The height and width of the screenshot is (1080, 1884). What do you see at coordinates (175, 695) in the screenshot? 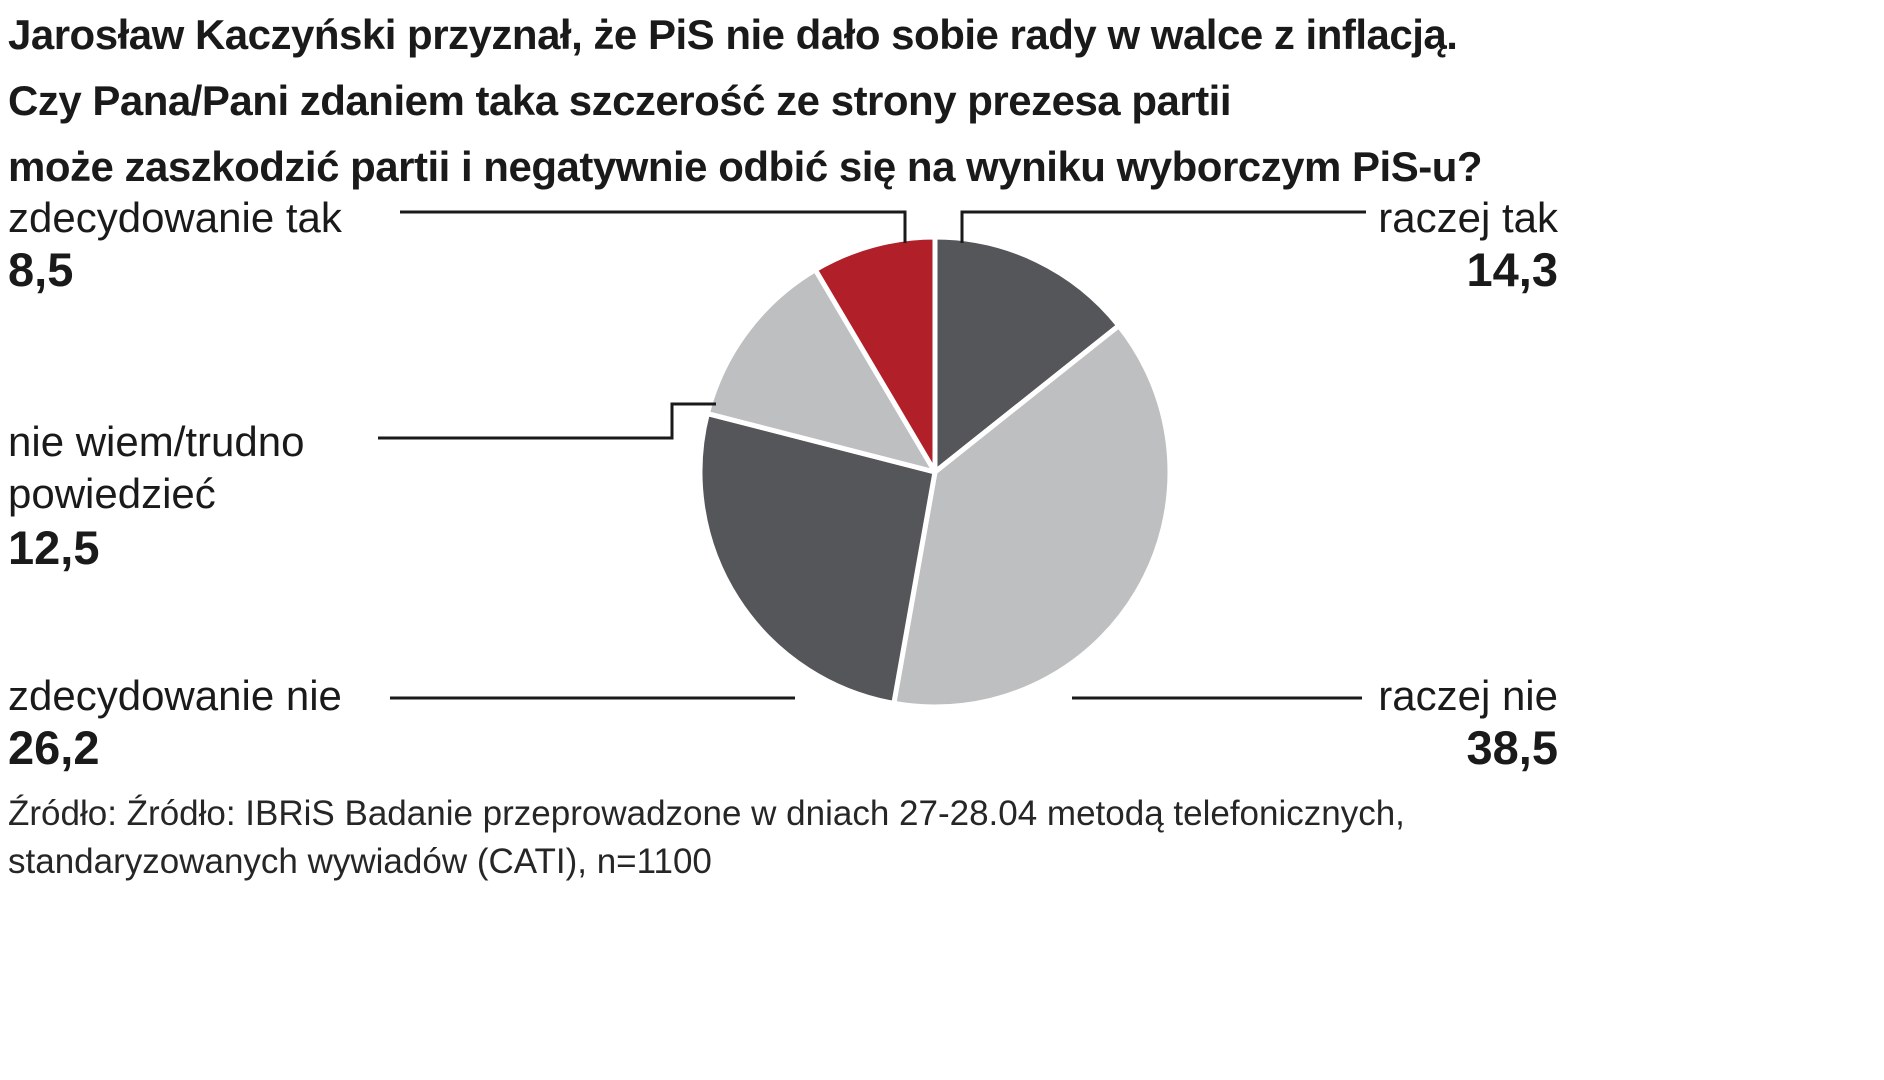
I see `label-zdecydowanie-nie: zdecydowanie nie` at bounding box center [175, 695].